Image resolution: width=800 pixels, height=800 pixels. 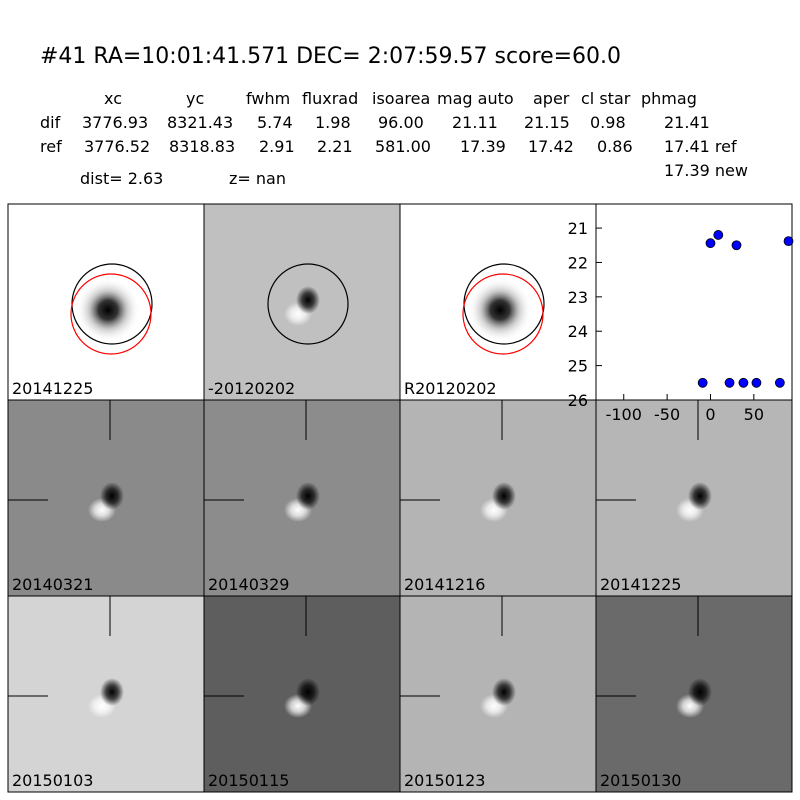 What do you see at coordinates (268, 98) in the screenshot?
I see `column-header: fwhm` at bounding box center [268, 98].